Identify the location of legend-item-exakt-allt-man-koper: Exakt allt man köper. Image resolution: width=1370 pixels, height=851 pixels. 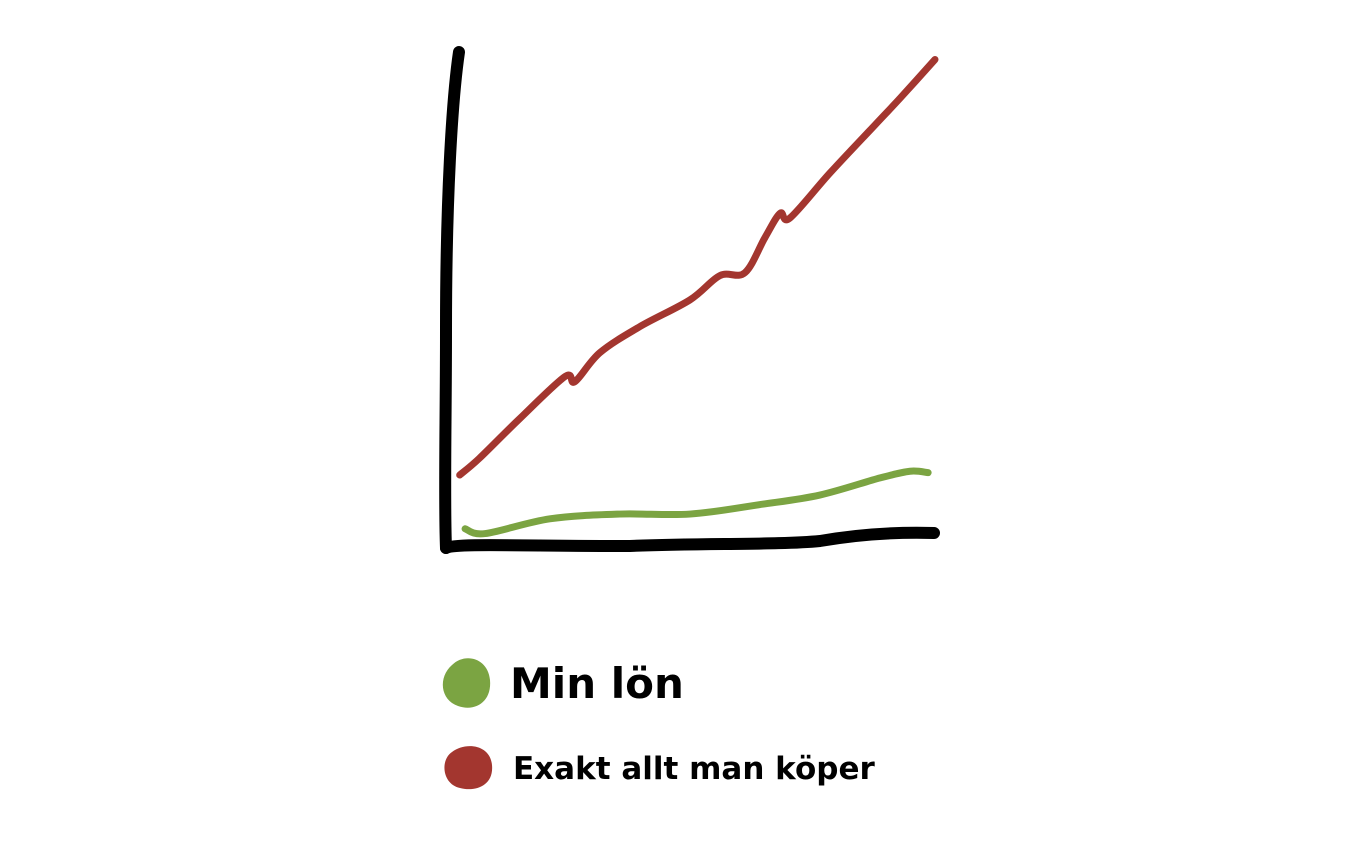
(659, 768).